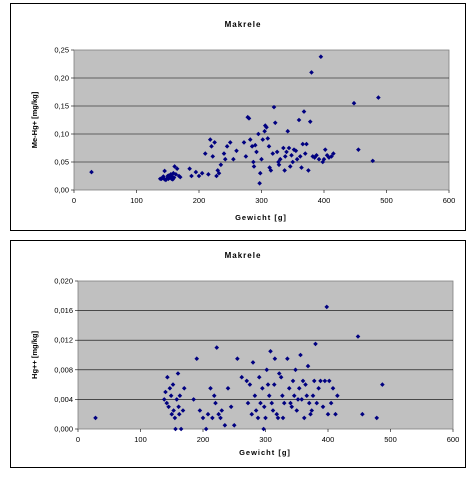  What do you see at coordinates (63, 399) in the screenshot?
I see `y-tick-label: 0,004` at bounding box center [63, 399].